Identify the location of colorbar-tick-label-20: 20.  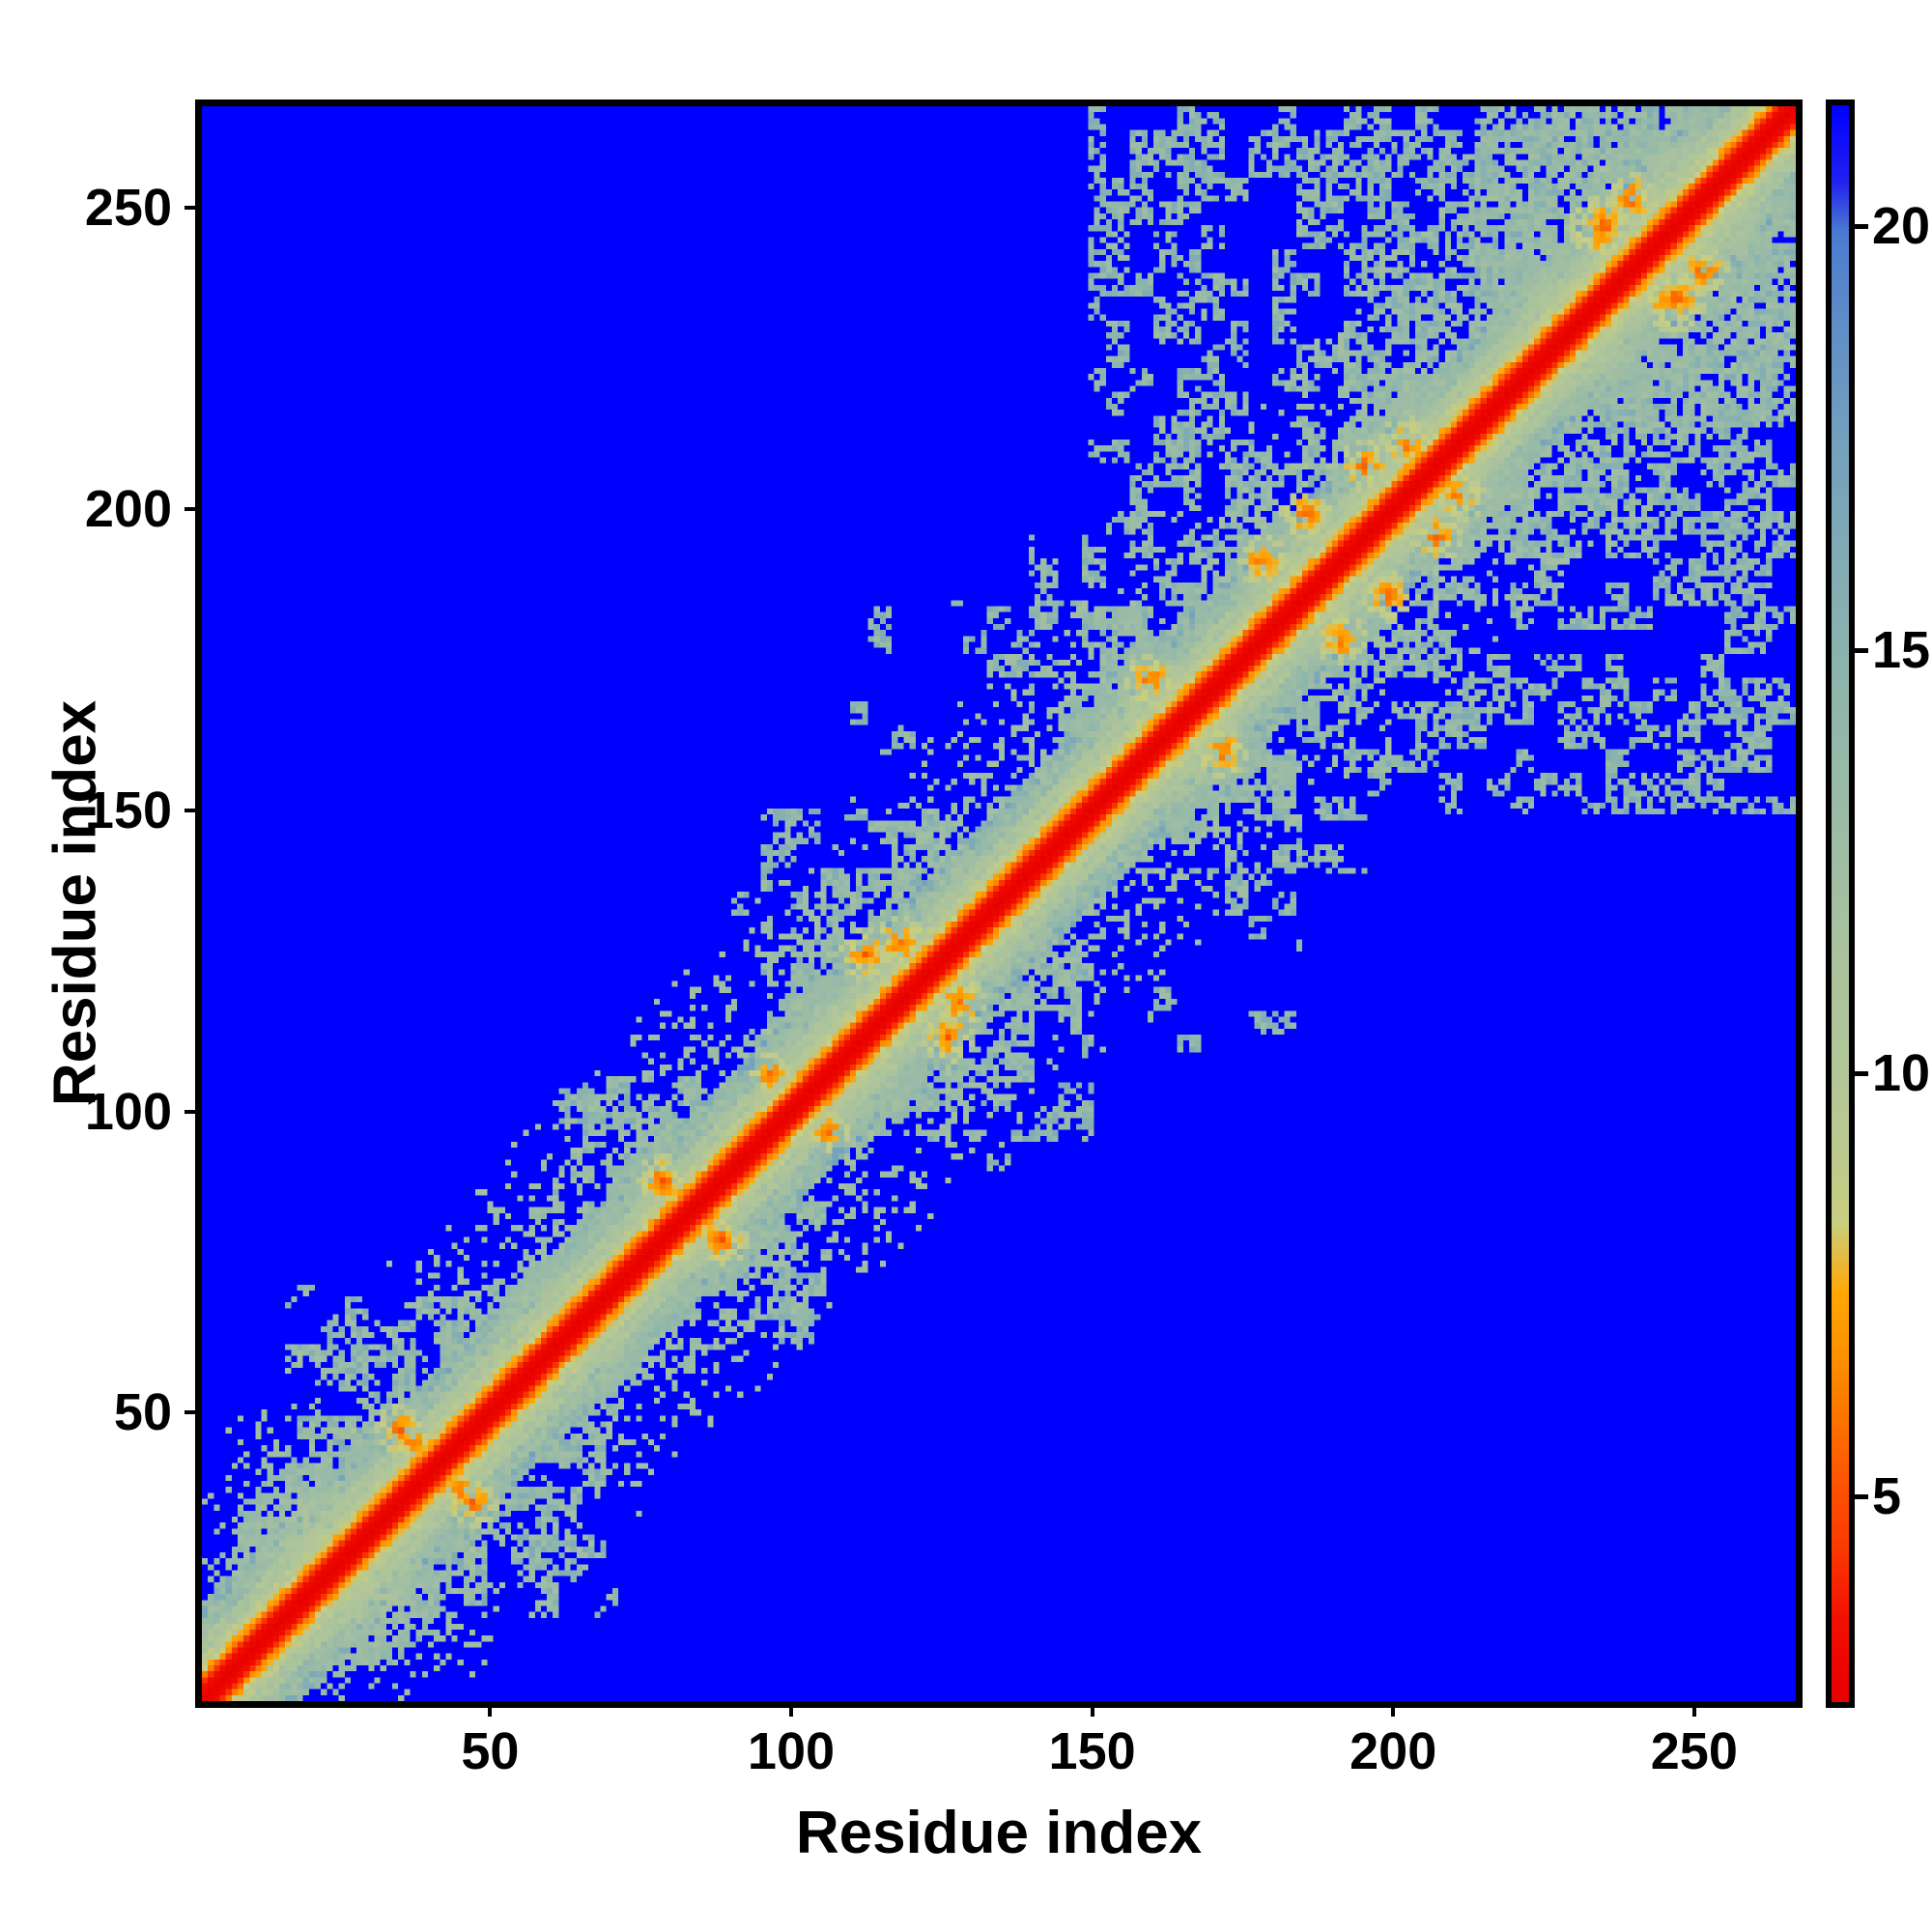
(1901, 226).